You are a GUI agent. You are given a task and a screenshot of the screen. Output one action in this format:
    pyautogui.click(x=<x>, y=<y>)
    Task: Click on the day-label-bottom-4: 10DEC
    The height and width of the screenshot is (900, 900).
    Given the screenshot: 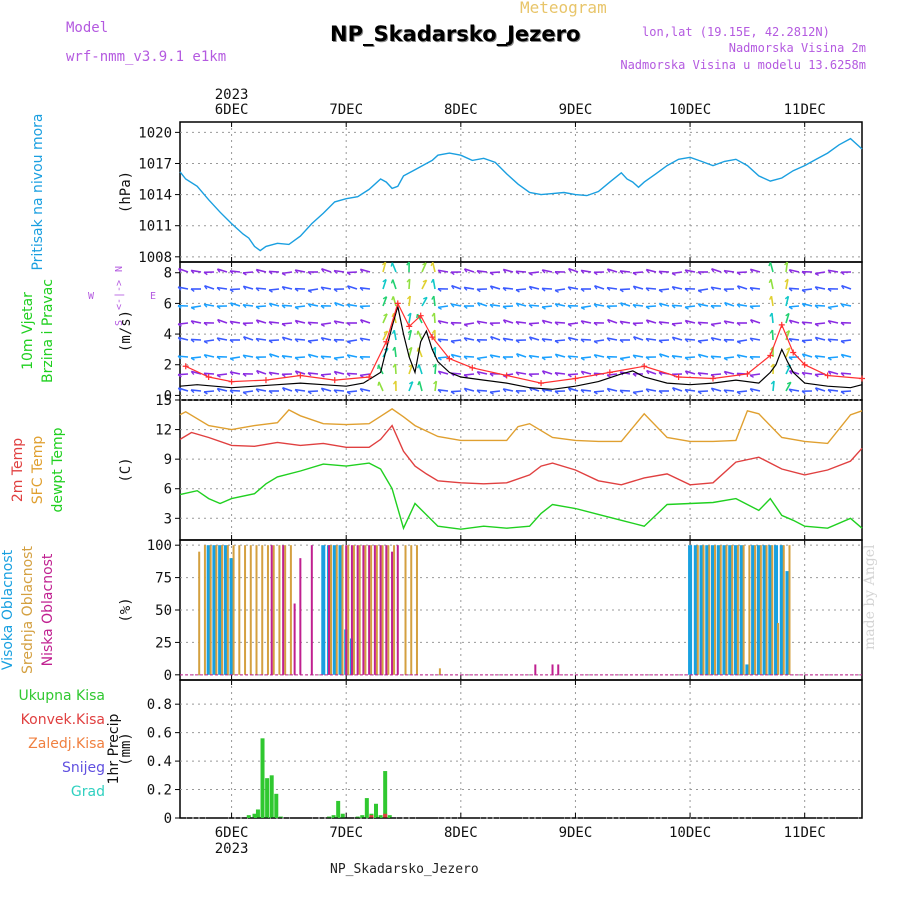 What is the action you would take?
    pyautogui.click(x=690, y=833)
    